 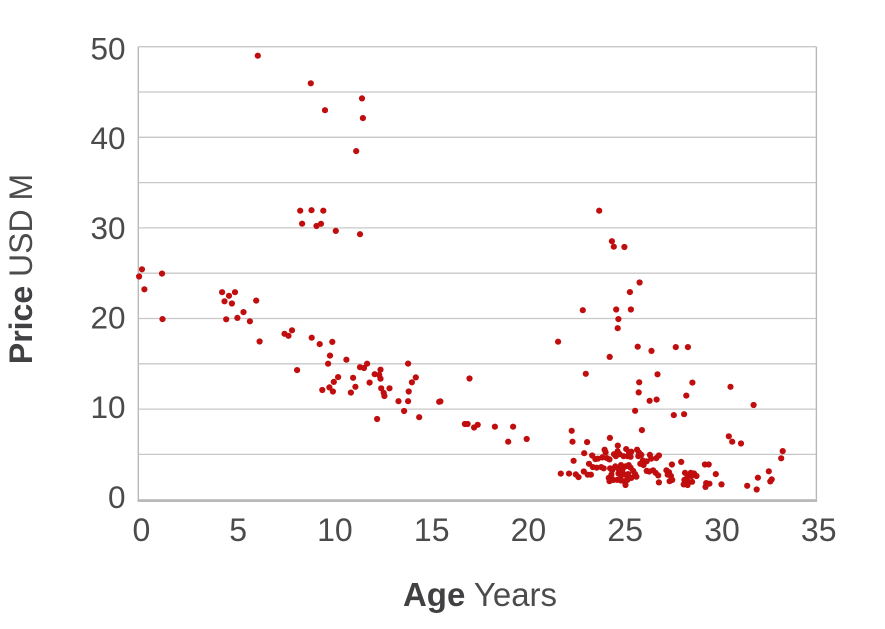 What do you see at coordinates (480, 594) in the screenshot?
I see `svg-text: Age Years` at bounding box center [480, 594].